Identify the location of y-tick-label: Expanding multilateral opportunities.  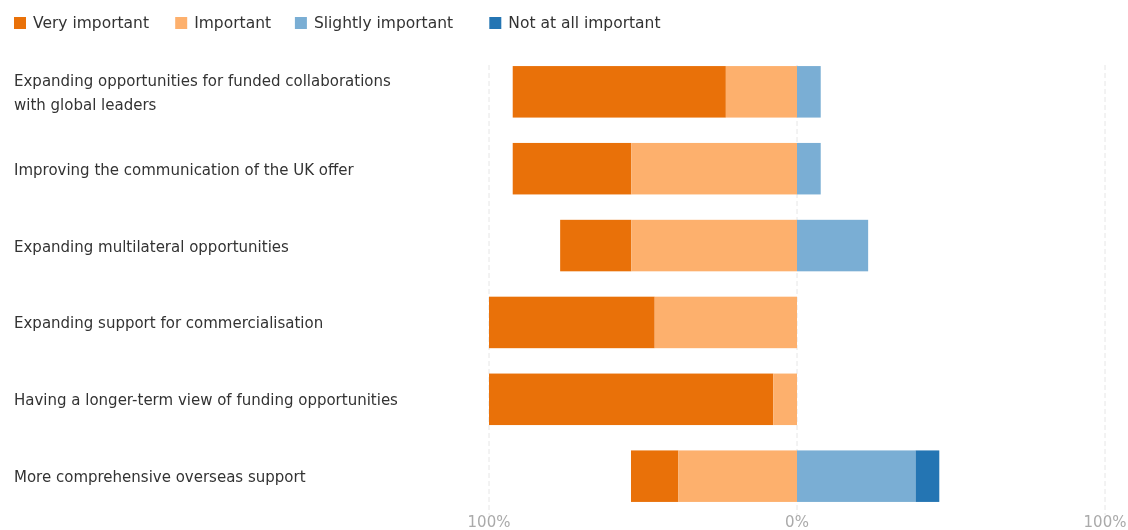
(152, 246).